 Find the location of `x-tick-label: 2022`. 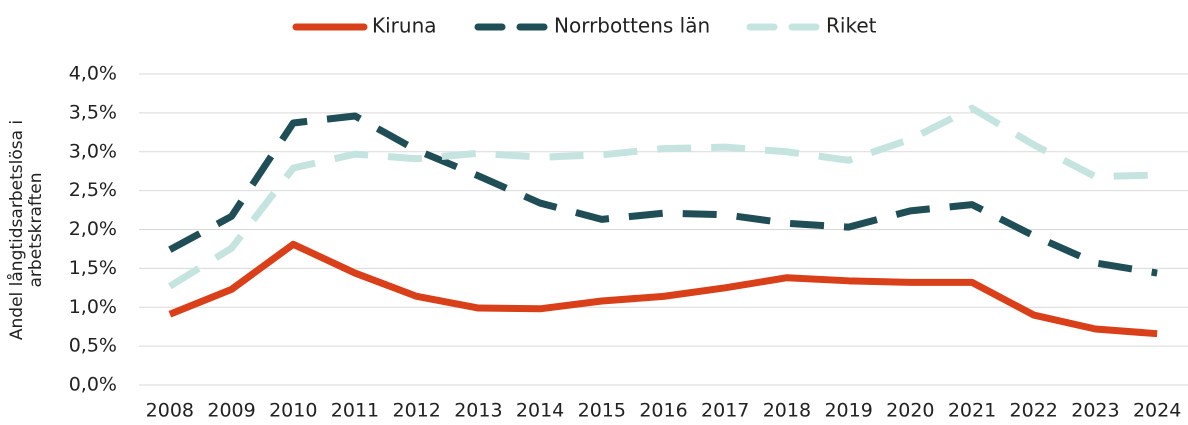

x-tick-label: 2022 is located at coordinates (1034, 411).